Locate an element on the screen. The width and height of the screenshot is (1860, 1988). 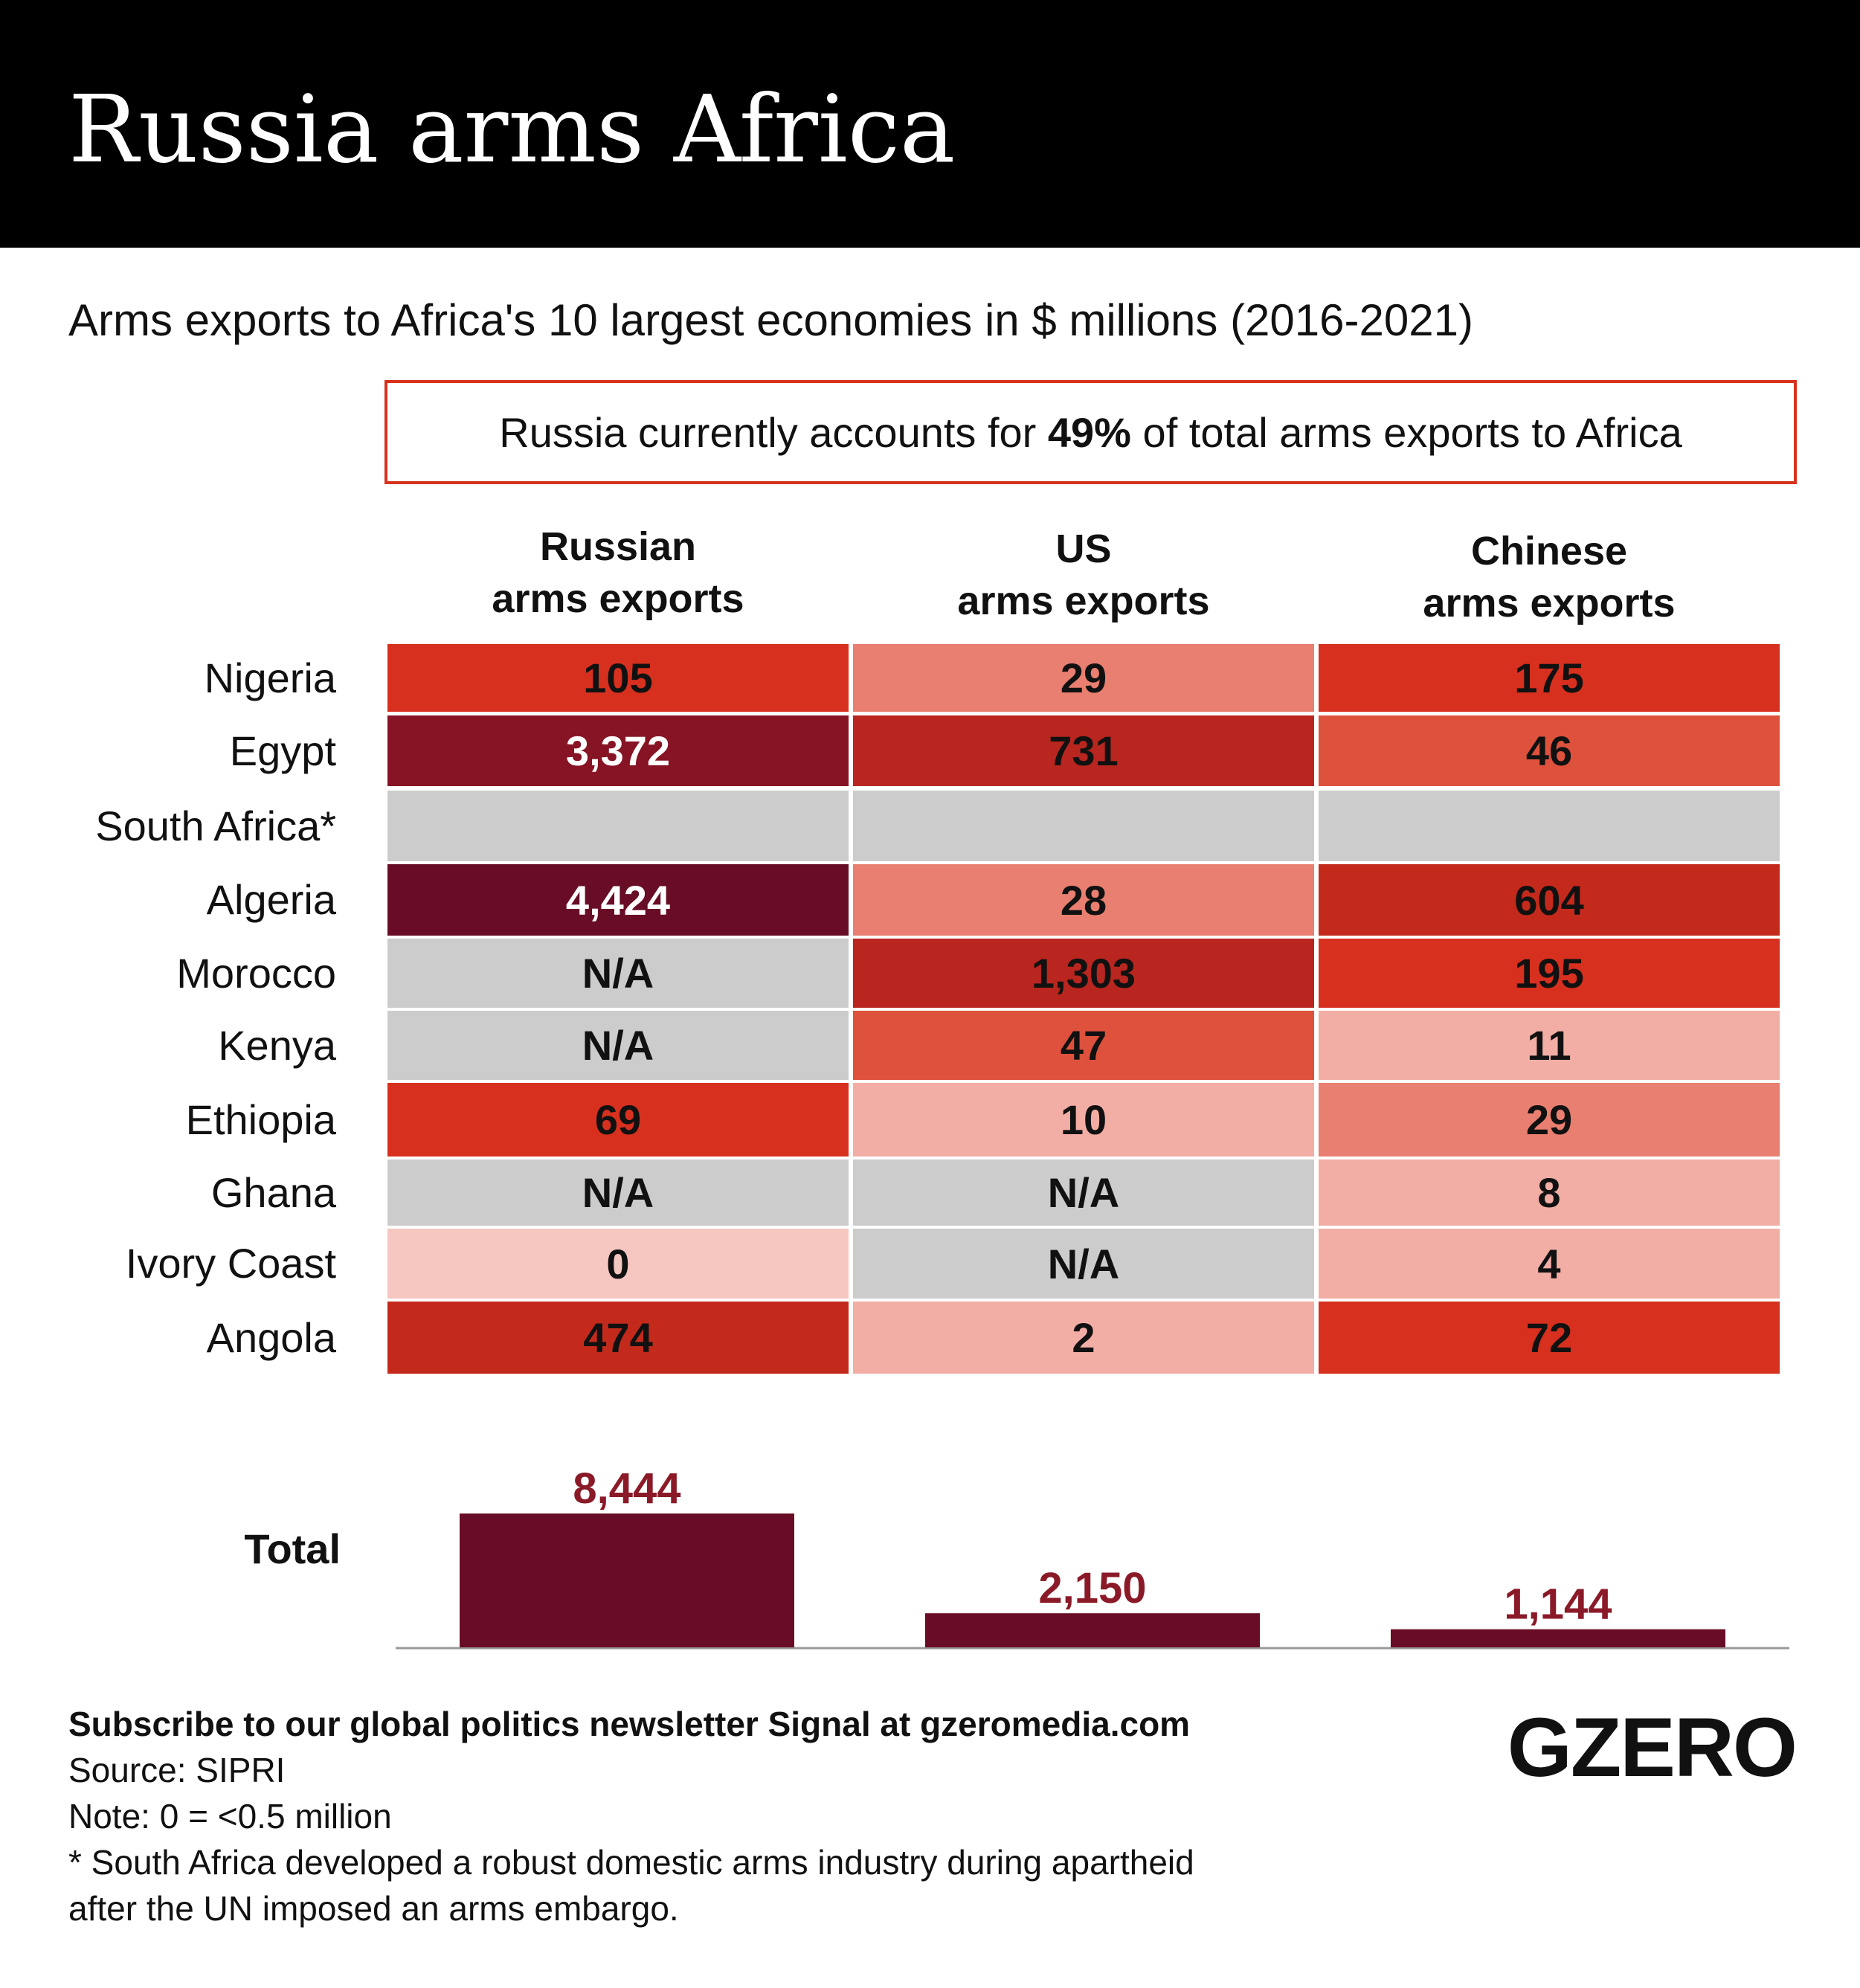
heatmap-cell: 731 is located at coordinates (1084, 750).